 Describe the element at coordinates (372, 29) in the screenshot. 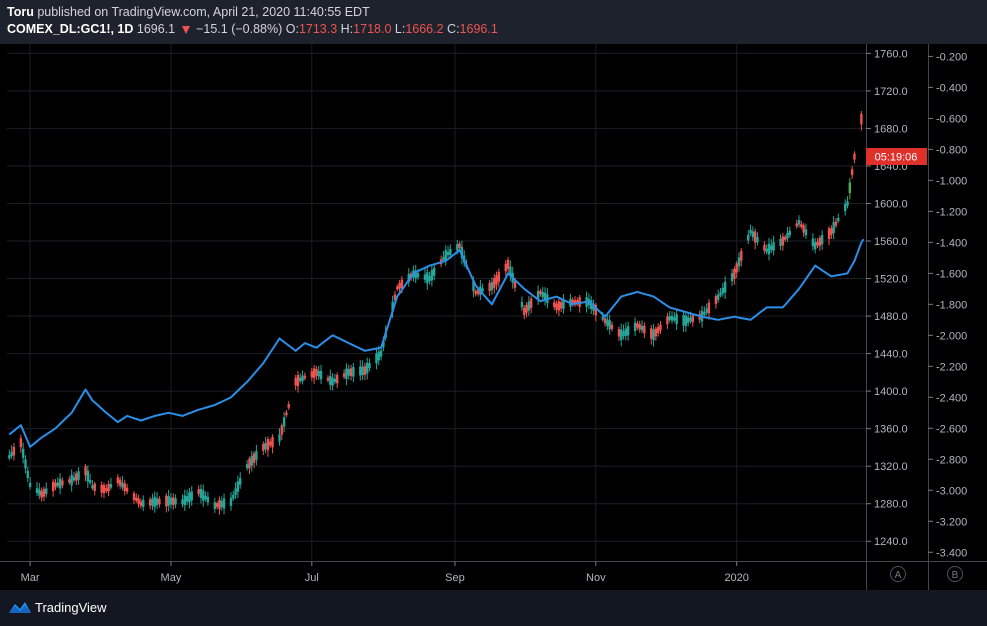

I see `high-value: 1718.0` at that location.